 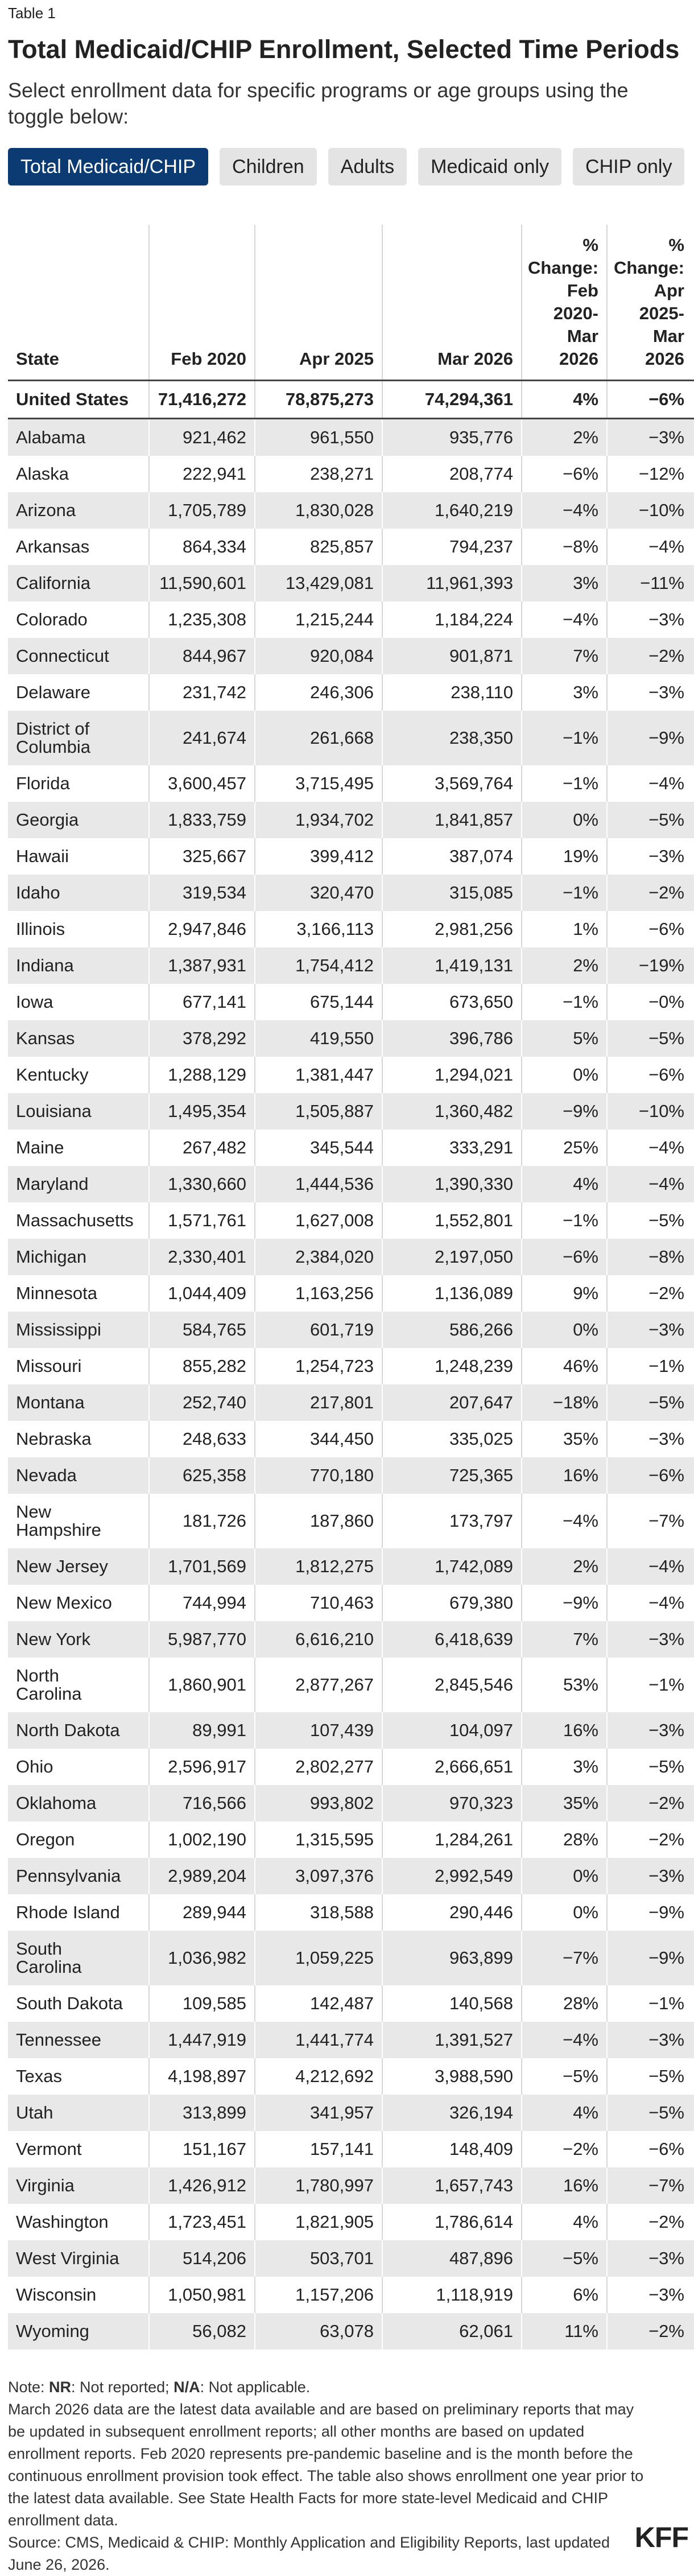 I want to click on value-cell: 1,860,901, so click(x=202, y=1685).